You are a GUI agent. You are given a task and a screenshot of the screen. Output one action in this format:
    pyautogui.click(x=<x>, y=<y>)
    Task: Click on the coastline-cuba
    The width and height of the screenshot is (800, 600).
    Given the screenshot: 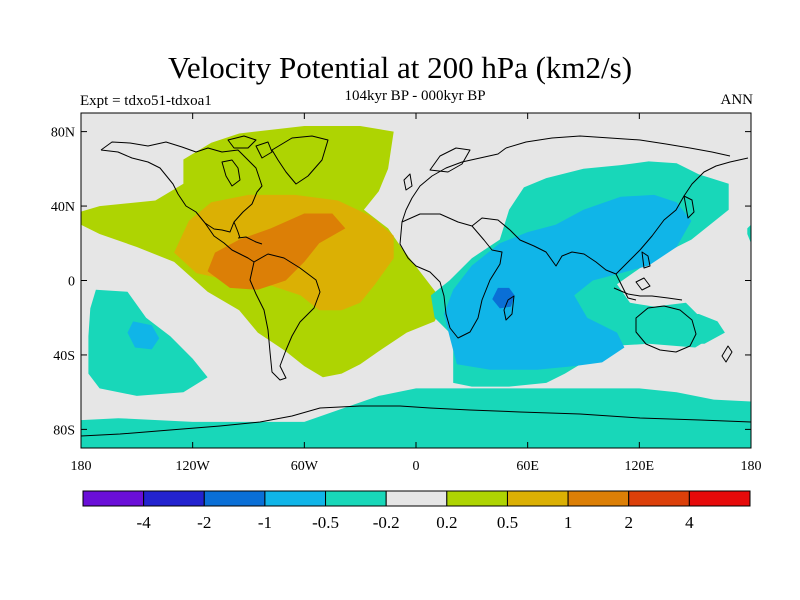 What is the action you would take?
    pyautogui.click(x=250, y=240)
    